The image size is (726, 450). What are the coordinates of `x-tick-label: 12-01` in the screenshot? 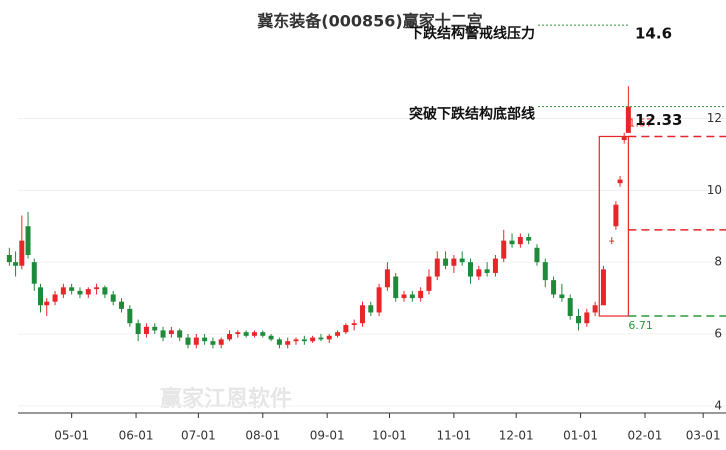 It's located at (516, 436).